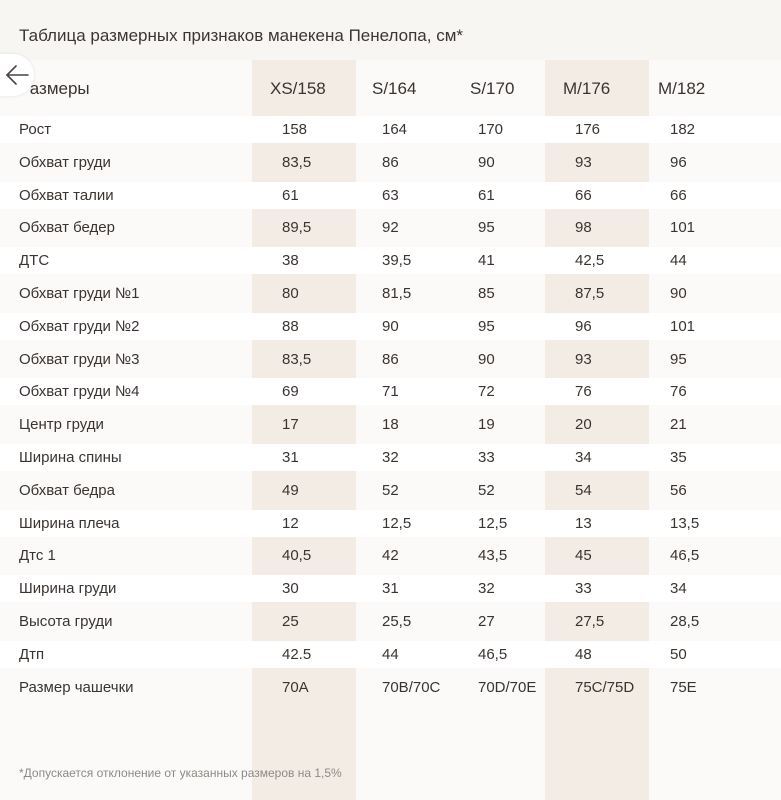  I want to click on header-size-0: XS/158, so click(298, 88).